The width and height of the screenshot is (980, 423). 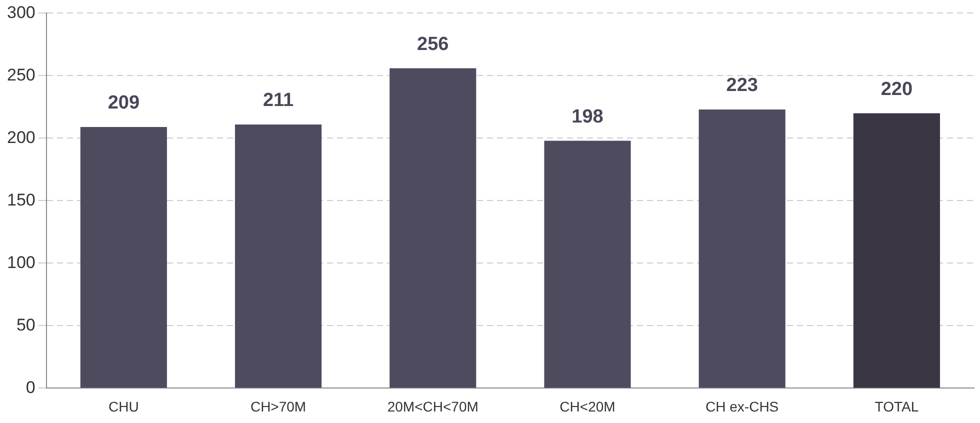 What do you see at coordinates (21, 74) in the screenshot?
I see `y-tick-label: 250` at bounding box center [21, 74].